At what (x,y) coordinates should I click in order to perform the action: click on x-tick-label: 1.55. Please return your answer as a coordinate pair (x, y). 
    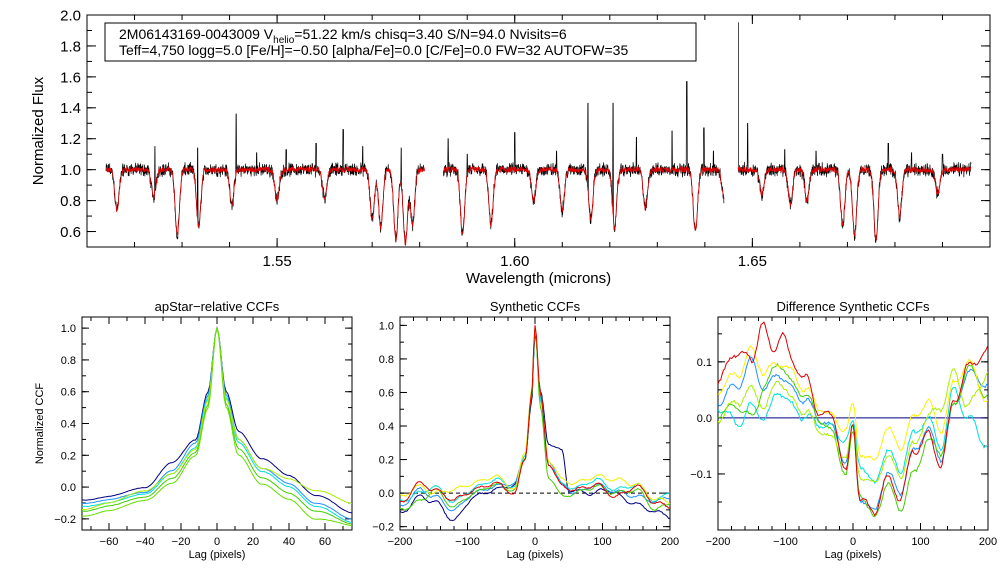
    Looking at the image, I should click on (277, 261).